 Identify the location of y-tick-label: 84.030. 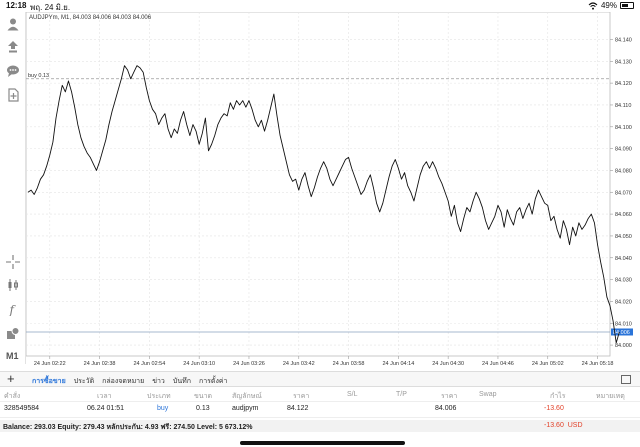
(623, 281).